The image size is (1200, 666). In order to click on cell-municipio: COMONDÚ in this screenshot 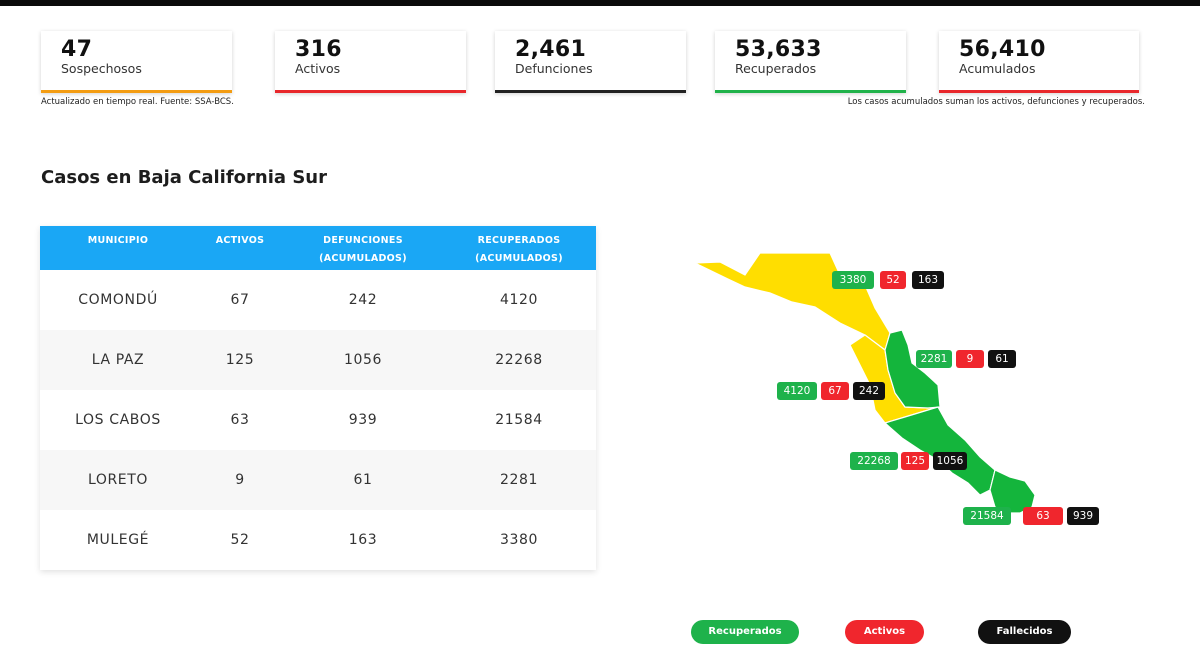, I will do `click(118, 300)`.